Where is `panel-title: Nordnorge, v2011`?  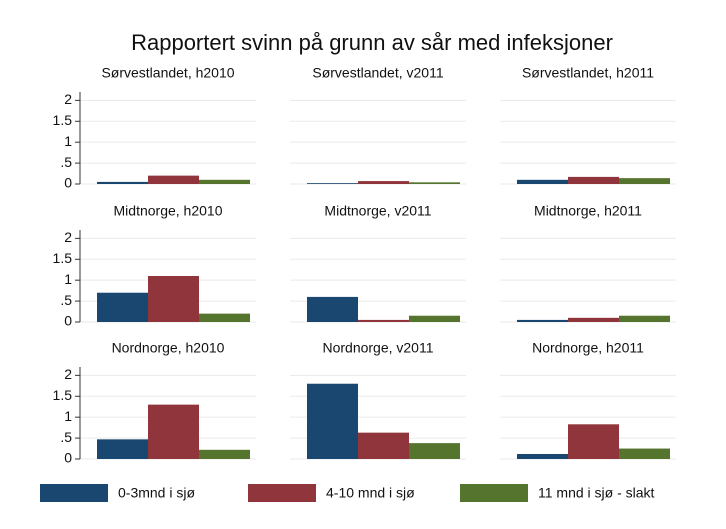 panel-title: Nordnorge, v2011 is located at coordinates (377, 348).